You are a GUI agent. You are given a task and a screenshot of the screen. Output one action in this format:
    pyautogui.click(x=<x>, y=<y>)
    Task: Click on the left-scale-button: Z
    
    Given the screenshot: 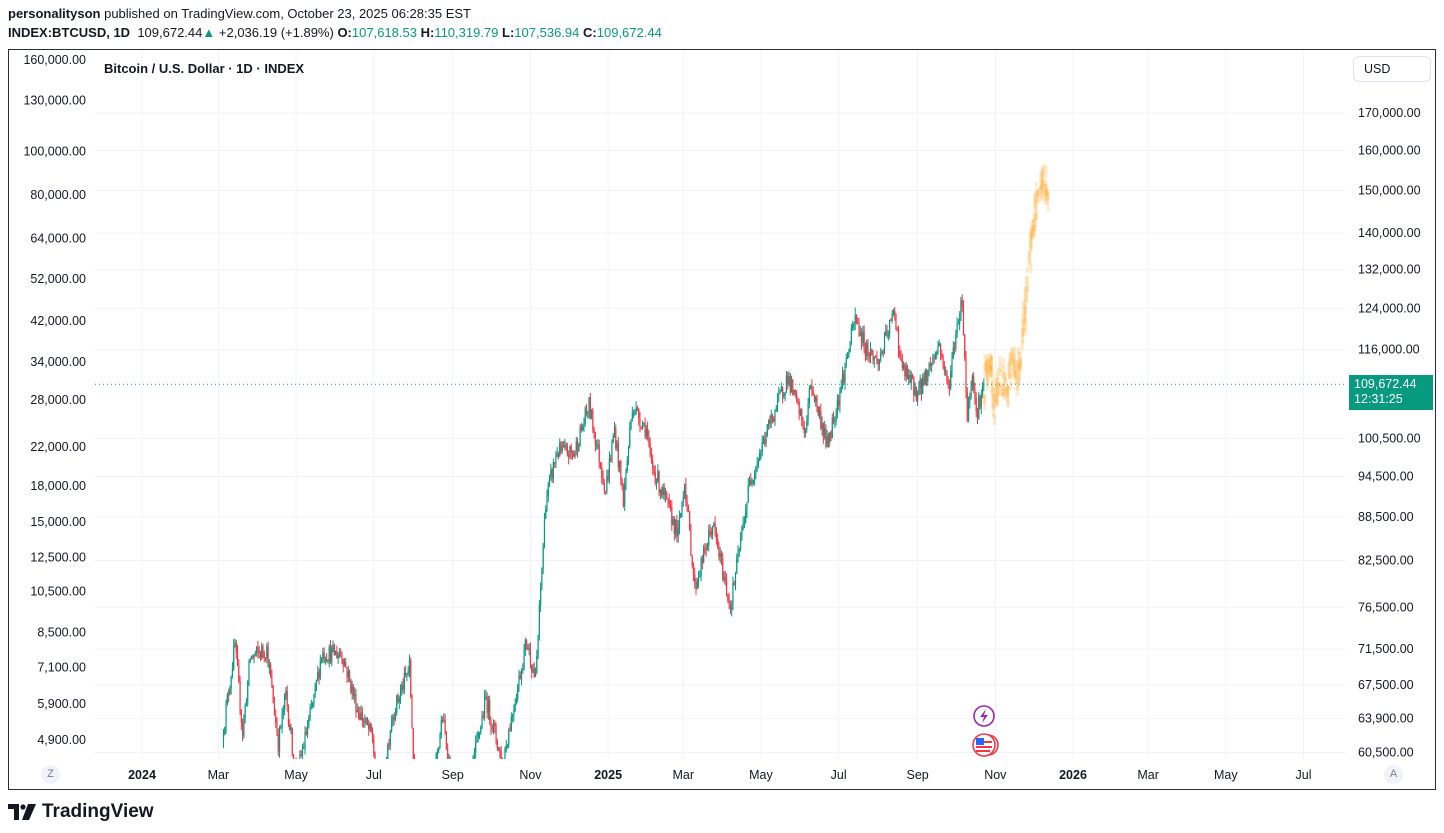 What is the action you would take?
    pyautogui.click(x=50, y=774)
    